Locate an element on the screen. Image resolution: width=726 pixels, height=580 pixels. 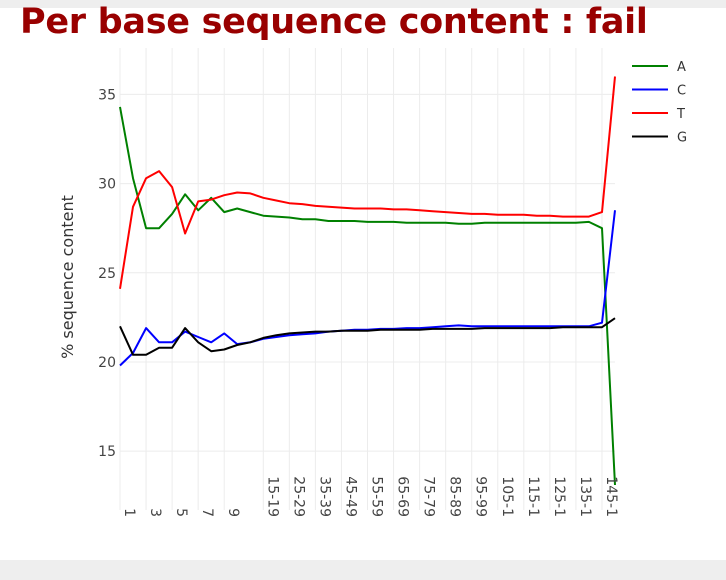
legend-label: C is located at coordinates (681, 91).